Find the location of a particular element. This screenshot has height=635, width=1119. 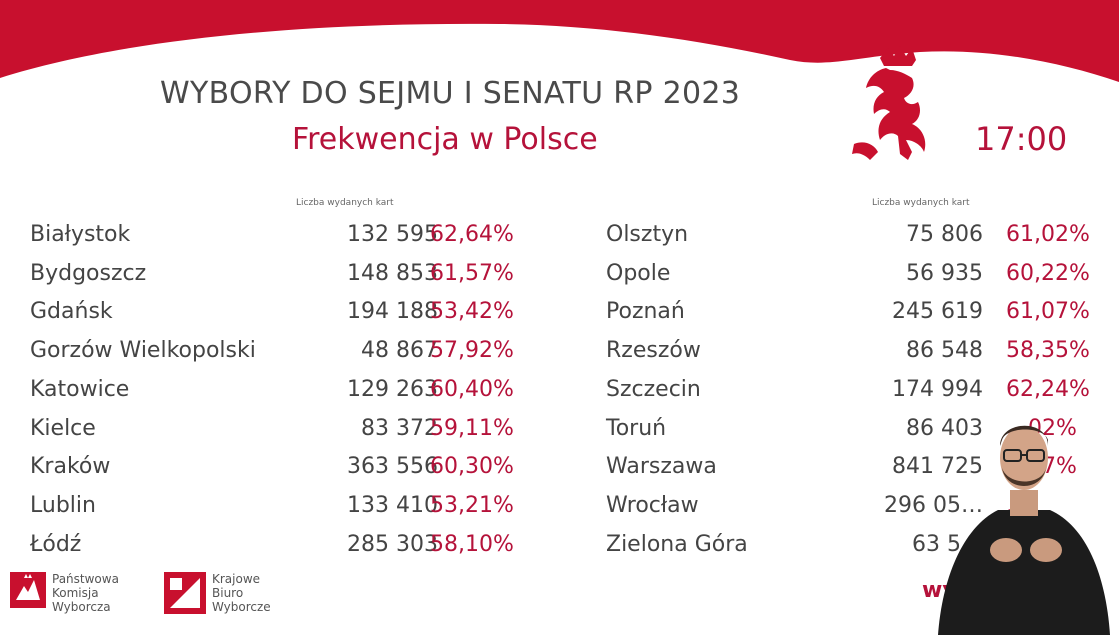

city-name: Opole is located at coordinates (638, 273).